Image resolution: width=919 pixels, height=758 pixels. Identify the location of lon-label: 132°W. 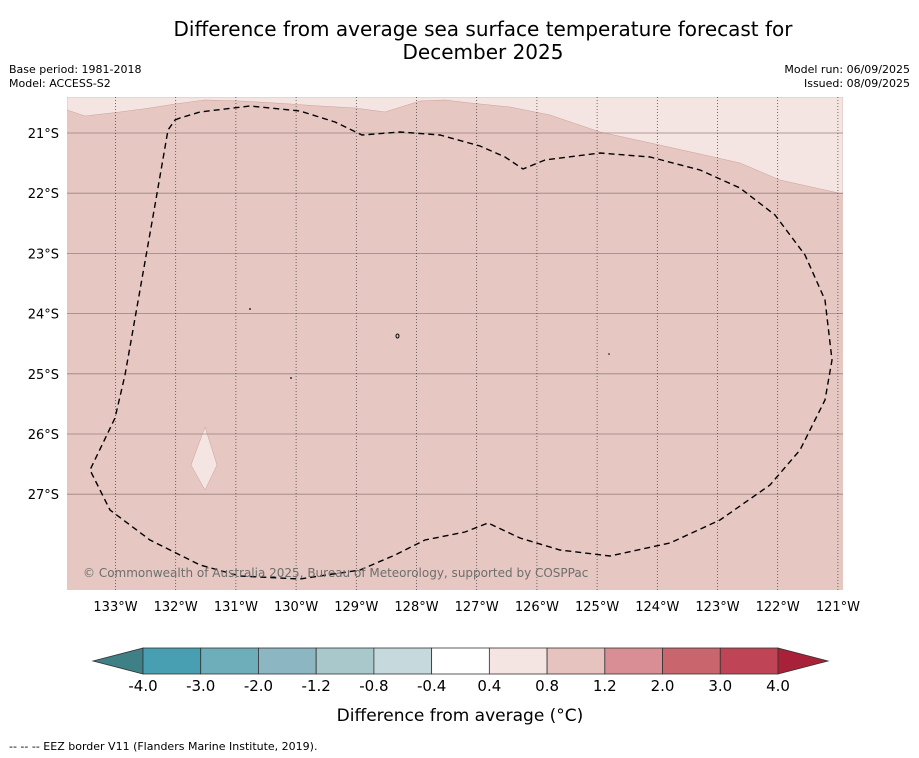
(176, 607).